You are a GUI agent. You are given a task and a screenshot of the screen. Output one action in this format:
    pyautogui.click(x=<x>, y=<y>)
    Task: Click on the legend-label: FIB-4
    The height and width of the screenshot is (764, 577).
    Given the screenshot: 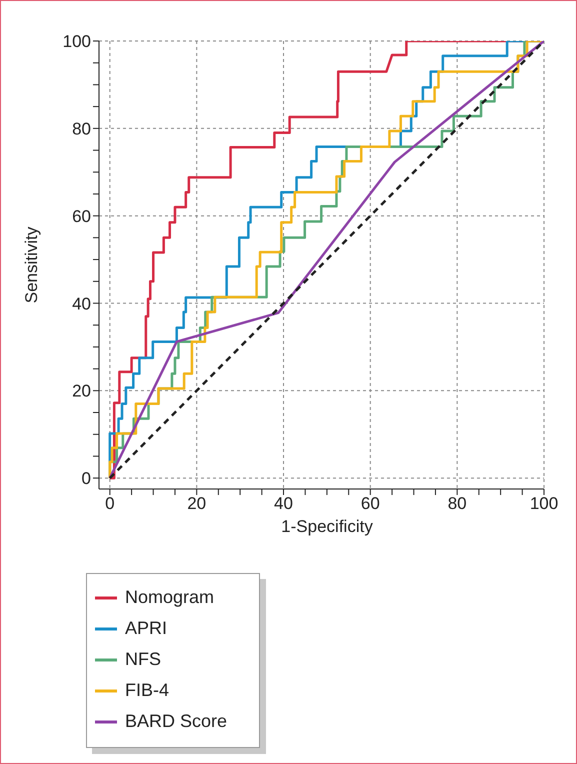 What is the action you would take?
    pyautogui.click(x=147, y=690)
    